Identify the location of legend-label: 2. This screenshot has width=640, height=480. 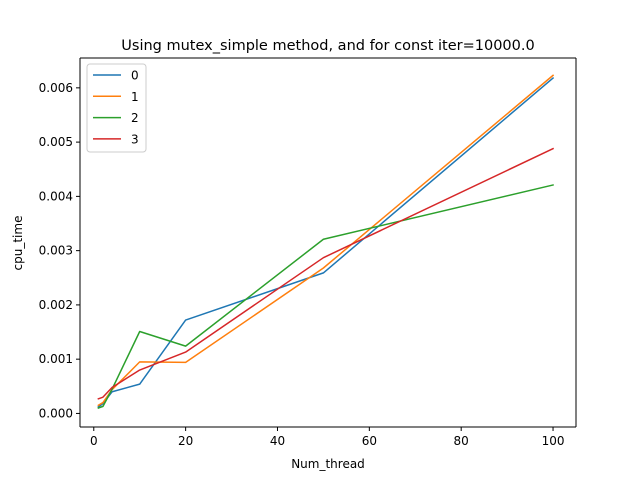
(135, 118).